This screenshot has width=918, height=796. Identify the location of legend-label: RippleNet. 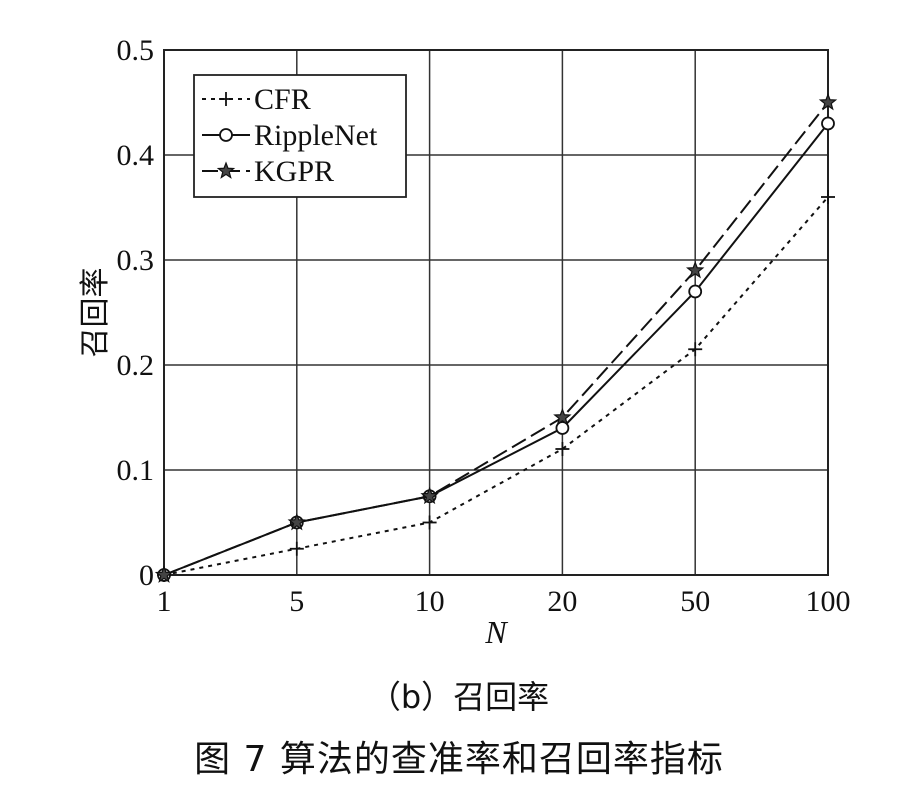
(316, 135).